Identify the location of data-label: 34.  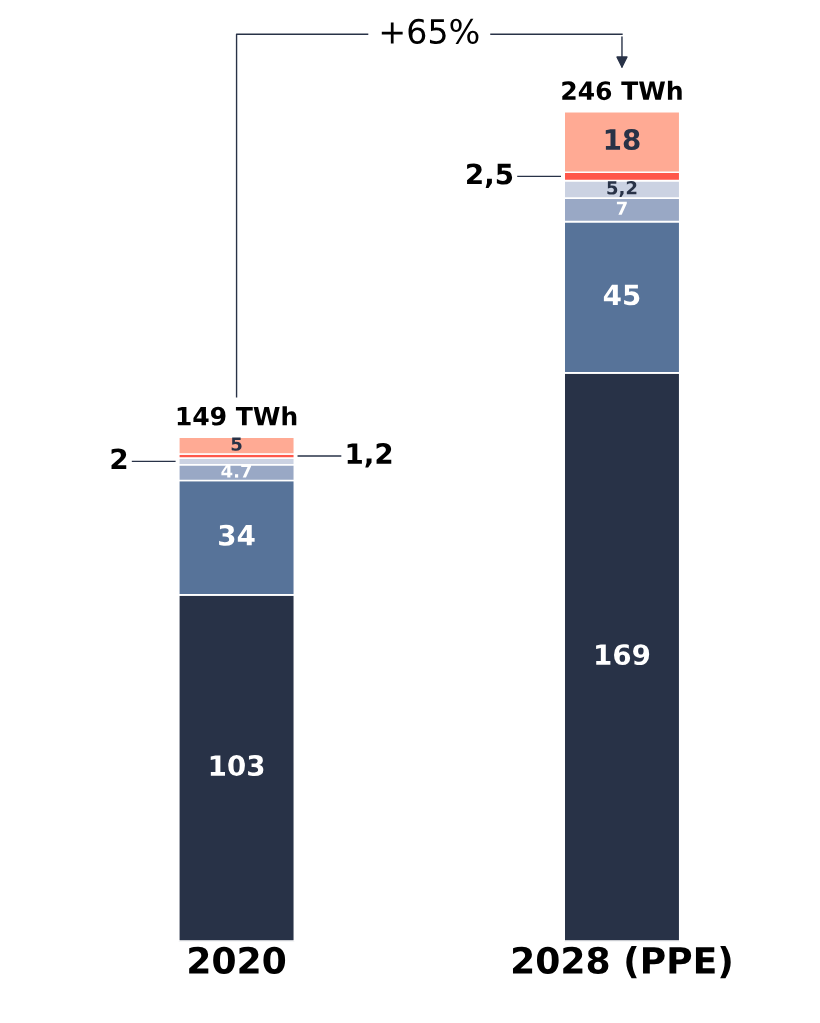
(237, 535).